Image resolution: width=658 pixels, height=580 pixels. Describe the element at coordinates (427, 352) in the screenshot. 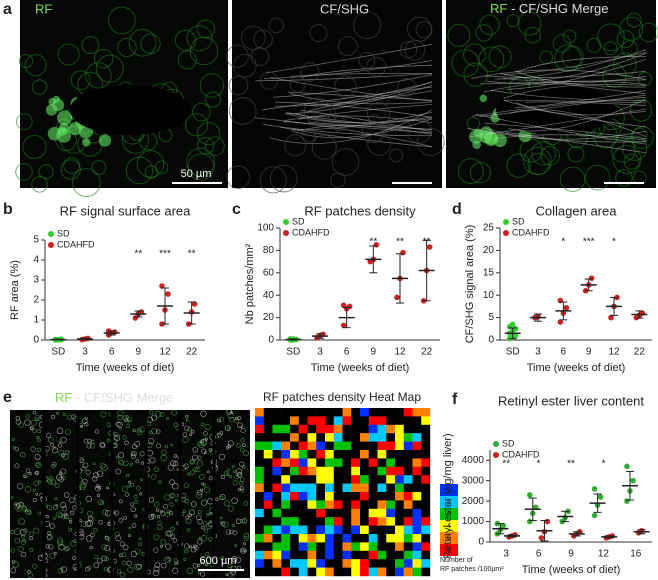

I see `x-tick-label: 22` at that location.